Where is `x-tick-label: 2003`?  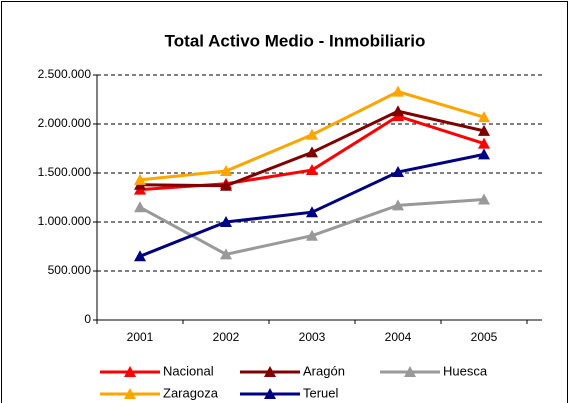
x-tick-label: 2003 is located at coordinates (312, 337).